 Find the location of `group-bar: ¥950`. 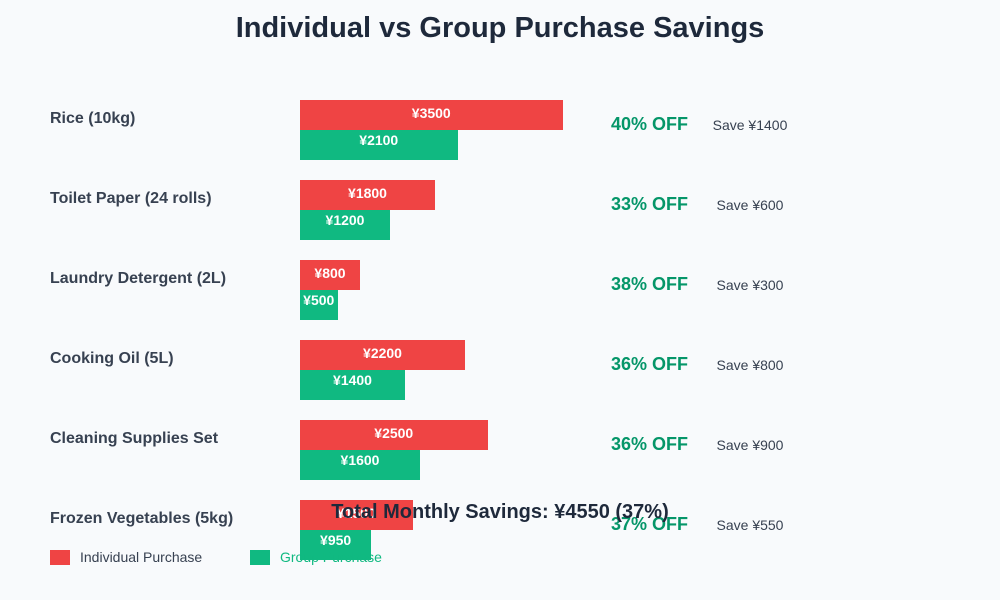

group-bar: ¥950 is located at coordinates (336, 545).